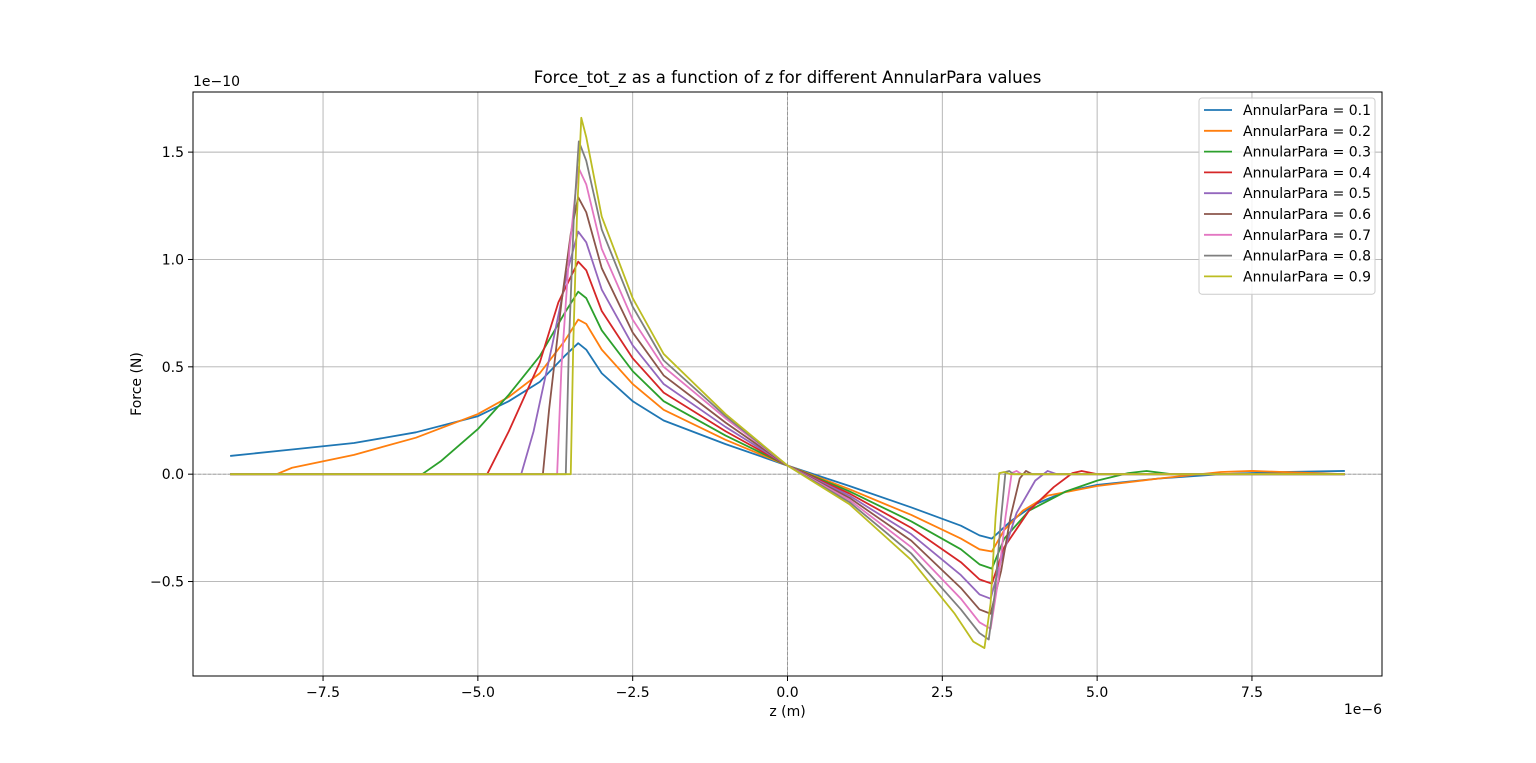 The width and height of the screenshot is (1536, 763). What do you see at coordinates (1307, 132) in the screenshot?
I see `legend-label: AnnularPara = 0.2` at bounding box center [1307, 132].